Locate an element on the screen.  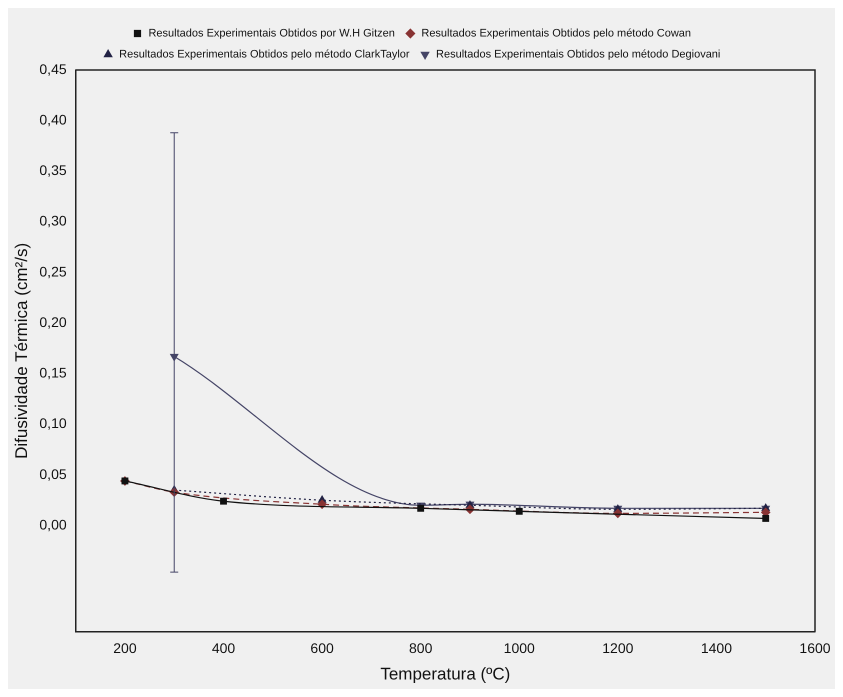
x-tick-label: 1200 is located at coordinates (618, 648).